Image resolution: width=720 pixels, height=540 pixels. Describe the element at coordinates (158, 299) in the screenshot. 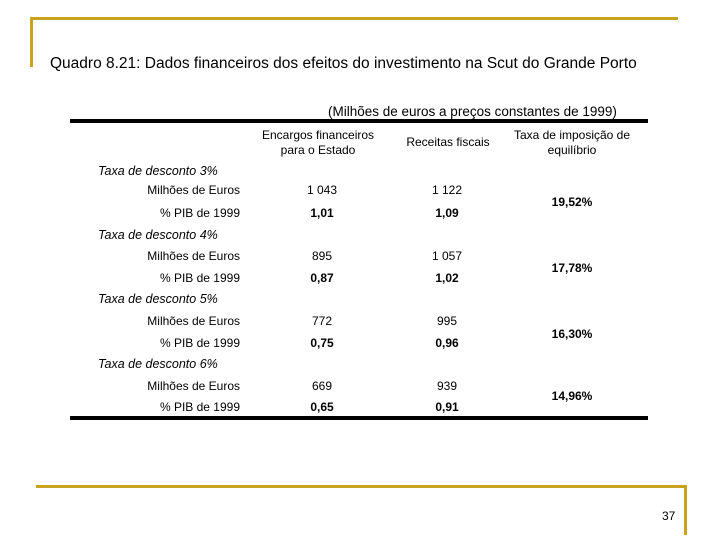

I see `group-label: Taxa de desconto 5%` at that location.